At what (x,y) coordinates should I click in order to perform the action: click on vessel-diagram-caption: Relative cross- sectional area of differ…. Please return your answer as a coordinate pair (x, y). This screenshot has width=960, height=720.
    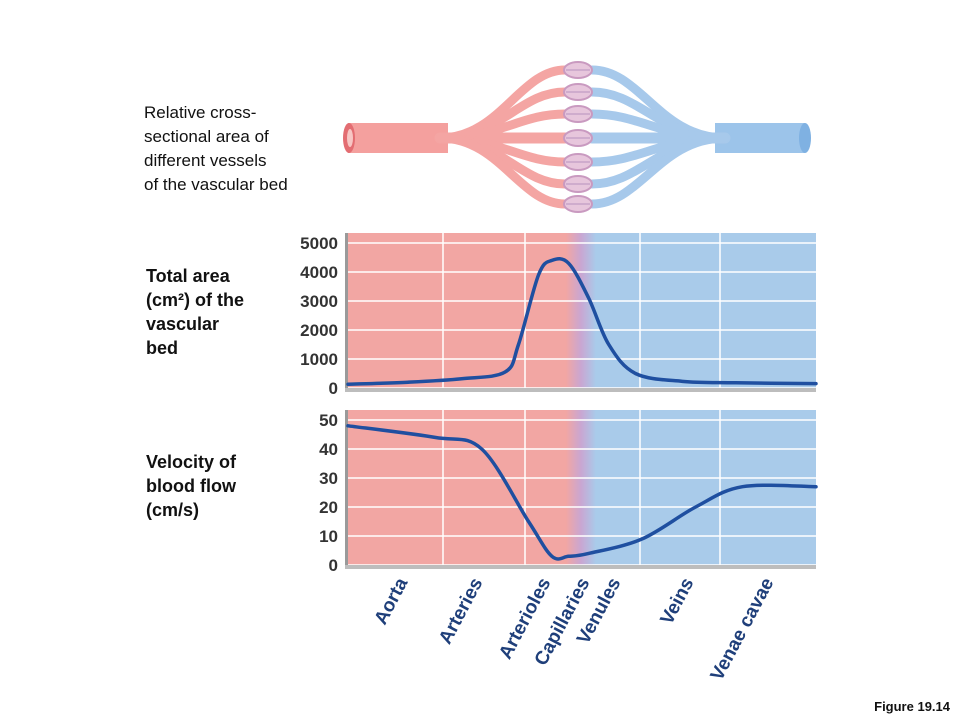
    Looking at the image, I should click on (244, 149).